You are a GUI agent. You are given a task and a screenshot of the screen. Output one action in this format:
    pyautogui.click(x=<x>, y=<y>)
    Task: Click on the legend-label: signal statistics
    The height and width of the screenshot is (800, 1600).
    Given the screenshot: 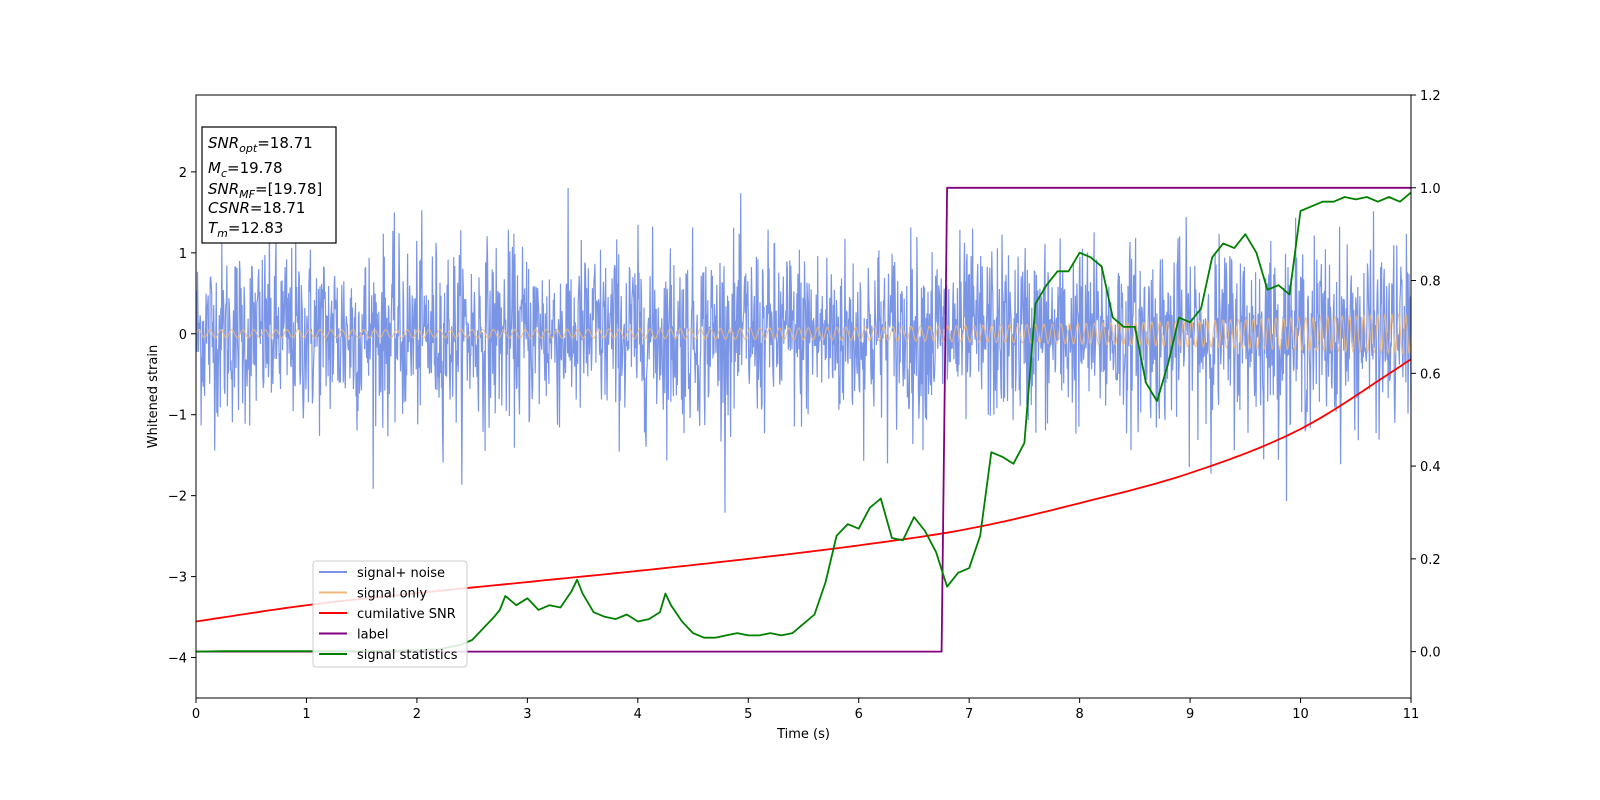 What is the action you would take?
    pyautogui.click(x=407, y=655)
    